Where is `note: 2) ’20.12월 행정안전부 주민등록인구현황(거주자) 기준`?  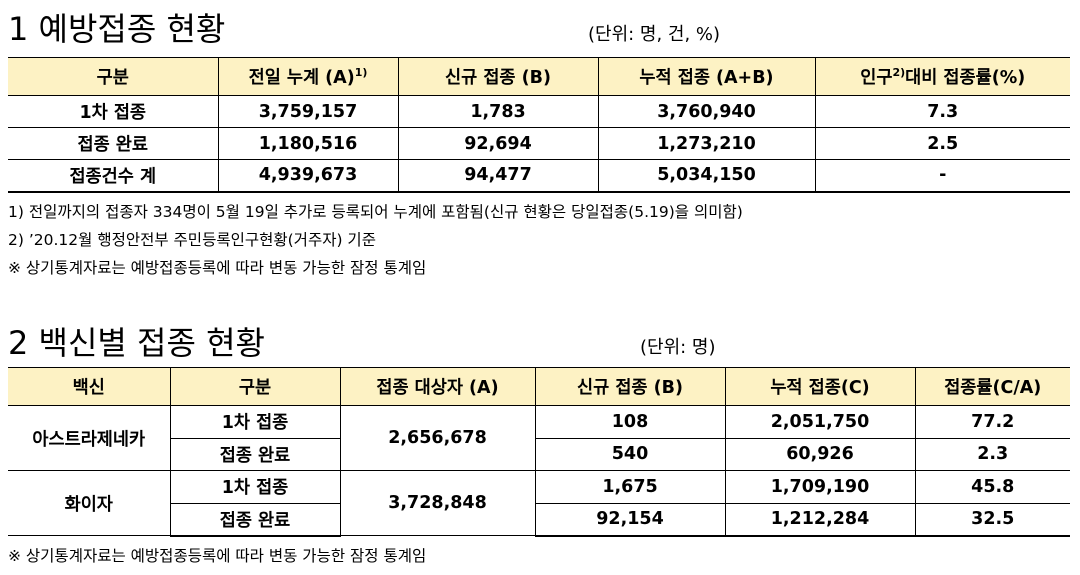
note: 2) ’20.12월 행정안전부 주민등록인구현황(거주자) 기준 is located at coordinates (192, 240).